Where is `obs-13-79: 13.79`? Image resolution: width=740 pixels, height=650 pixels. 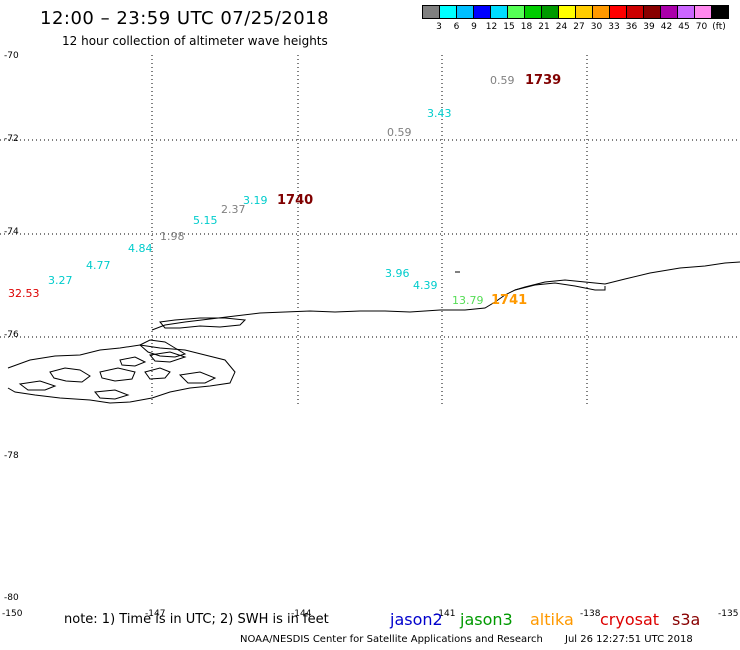
obs-13-79: 13.79 is located at coordinates (468, 300).